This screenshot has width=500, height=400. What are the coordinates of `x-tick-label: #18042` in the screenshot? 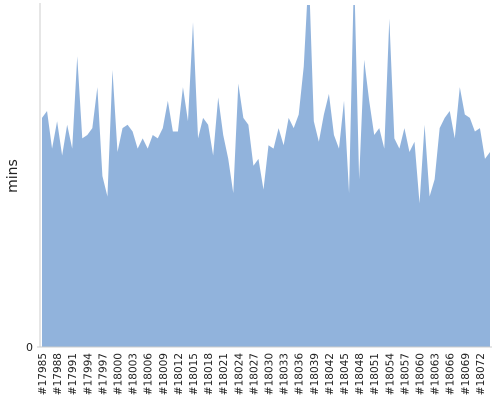 It's located at (330, 374).